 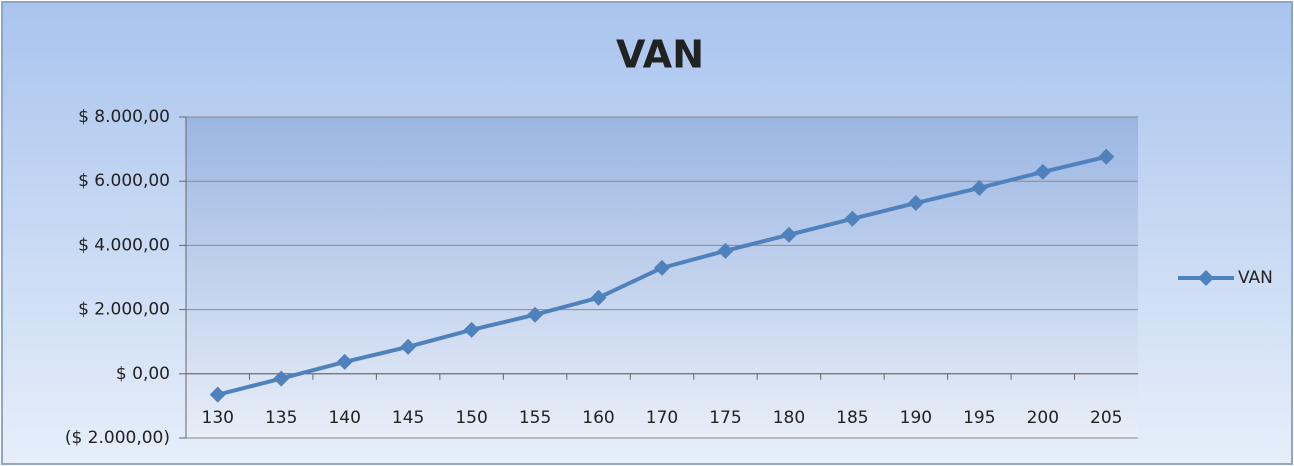 What do you see at coordinates (852, 418) in the screenshot?
I see `x-tick-label: 185` at bounding box center [852, 418].